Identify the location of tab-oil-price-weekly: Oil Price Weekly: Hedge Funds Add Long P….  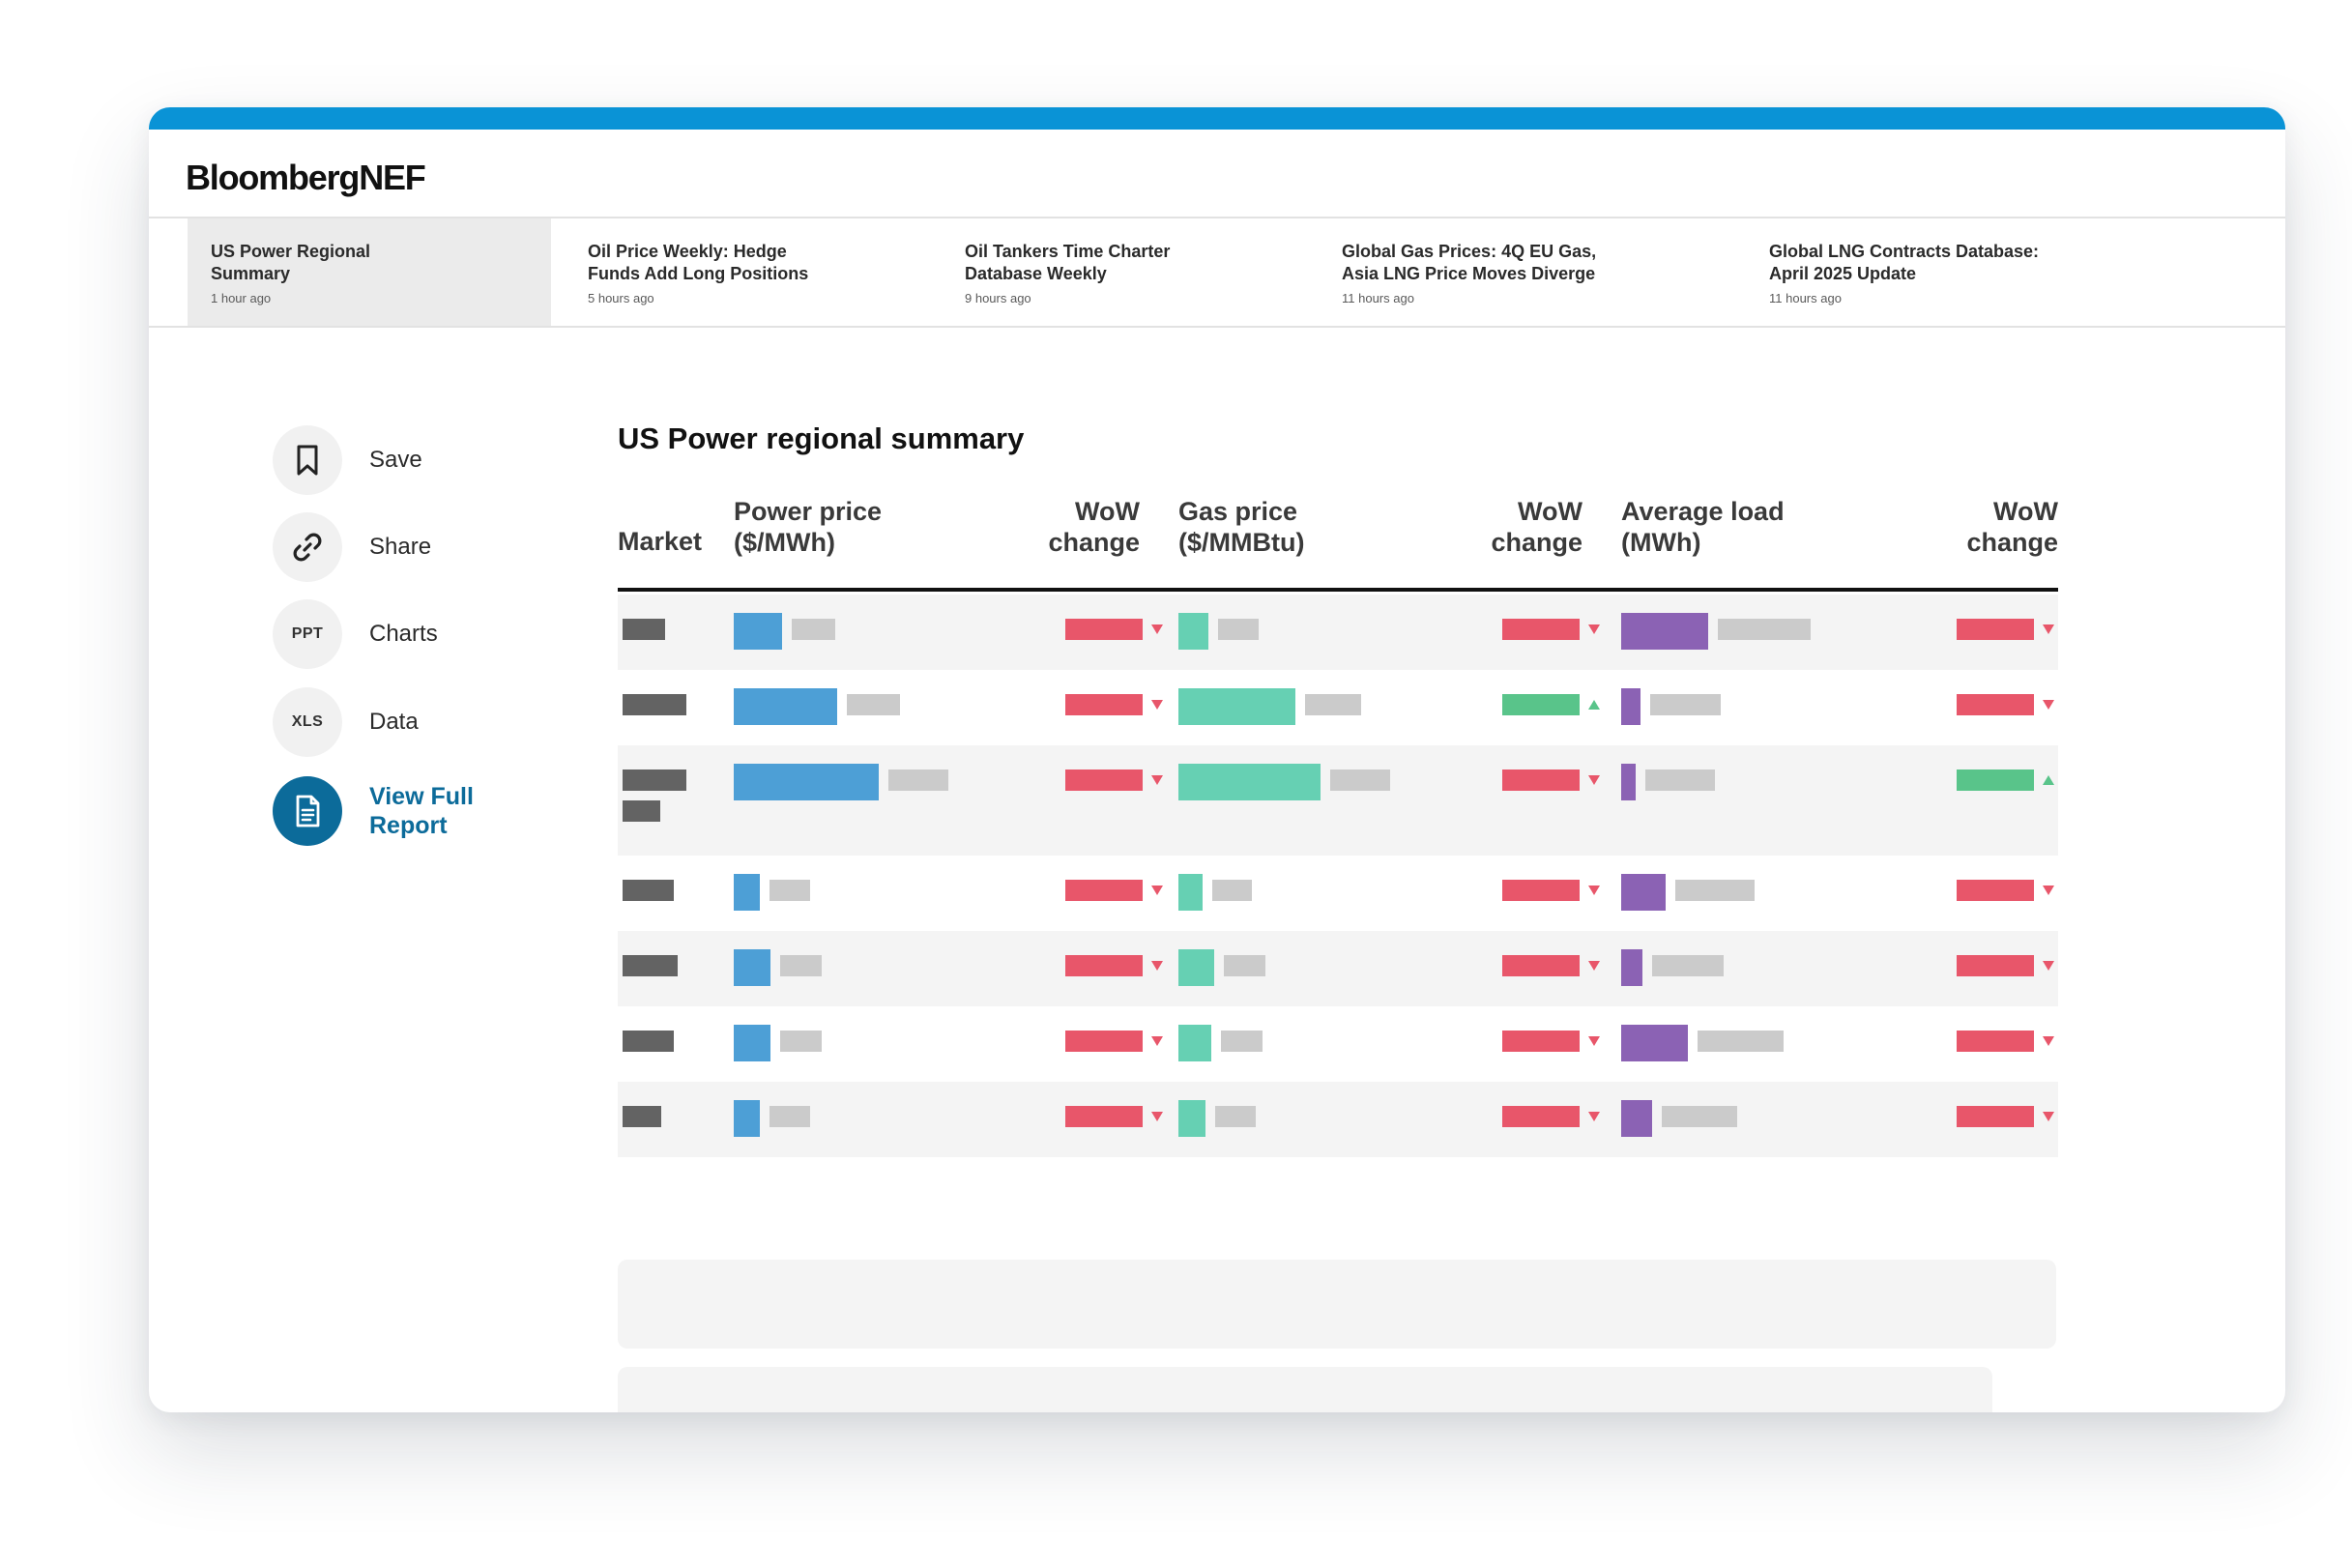
(748, 272).